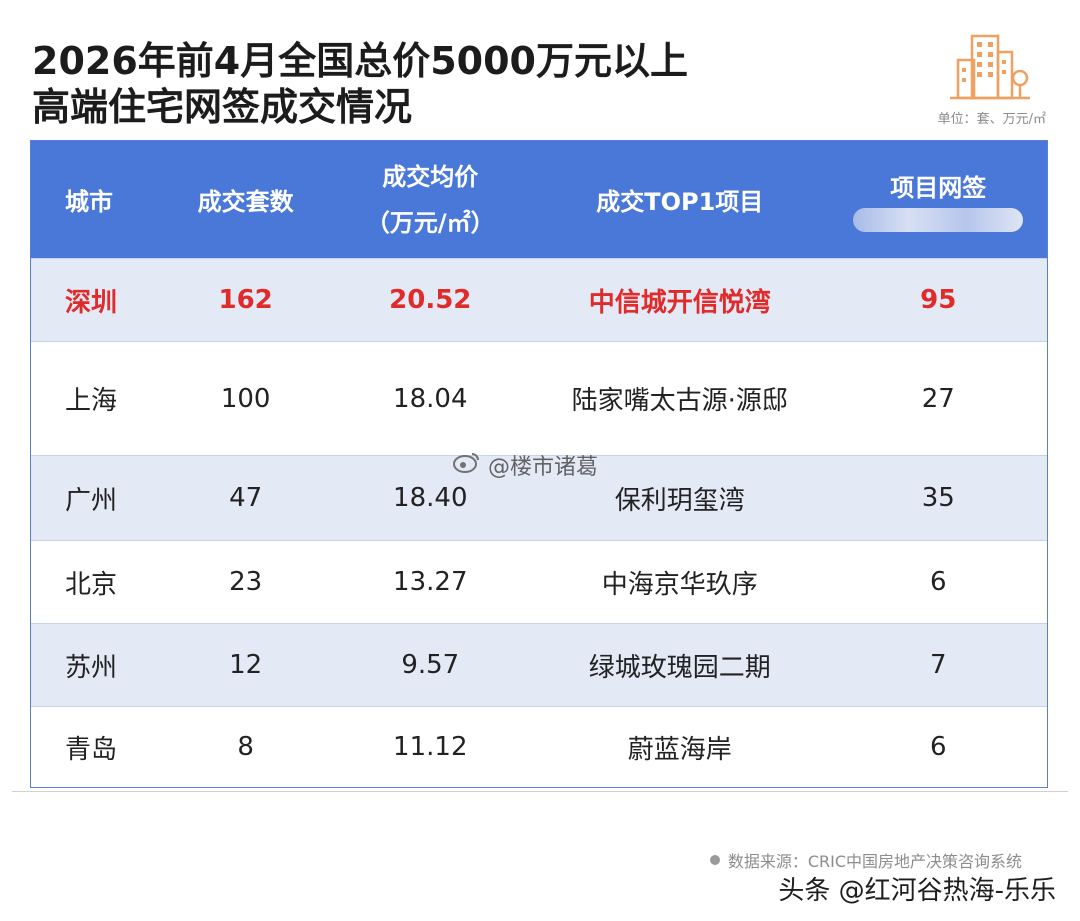 The width and height of the screenshot is (1080, 921). I want to click on cell-city: 广州, so click(91, 500).